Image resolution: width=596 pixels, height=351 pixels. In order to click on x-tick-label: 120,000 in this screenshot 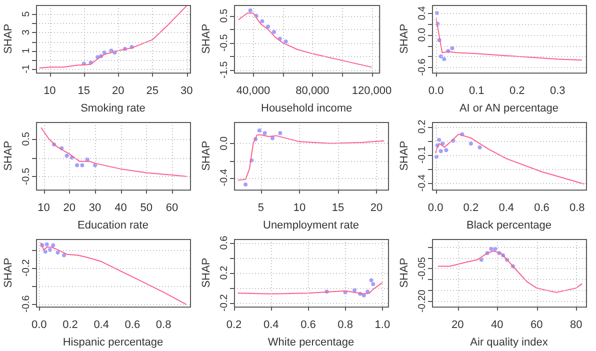, I will do `click(372, 91)`.